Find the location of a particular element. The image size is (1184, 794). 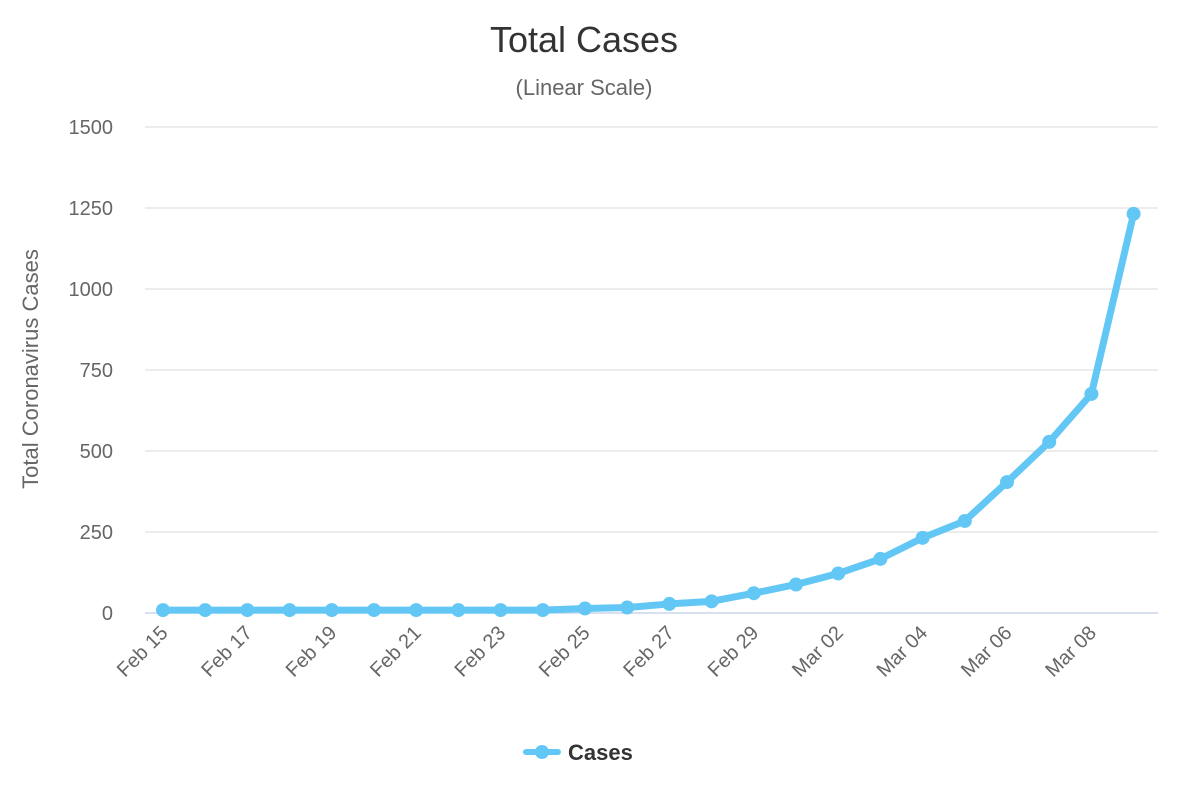

x-tick-label: Feb 23 is located at coordinates (481, 652).